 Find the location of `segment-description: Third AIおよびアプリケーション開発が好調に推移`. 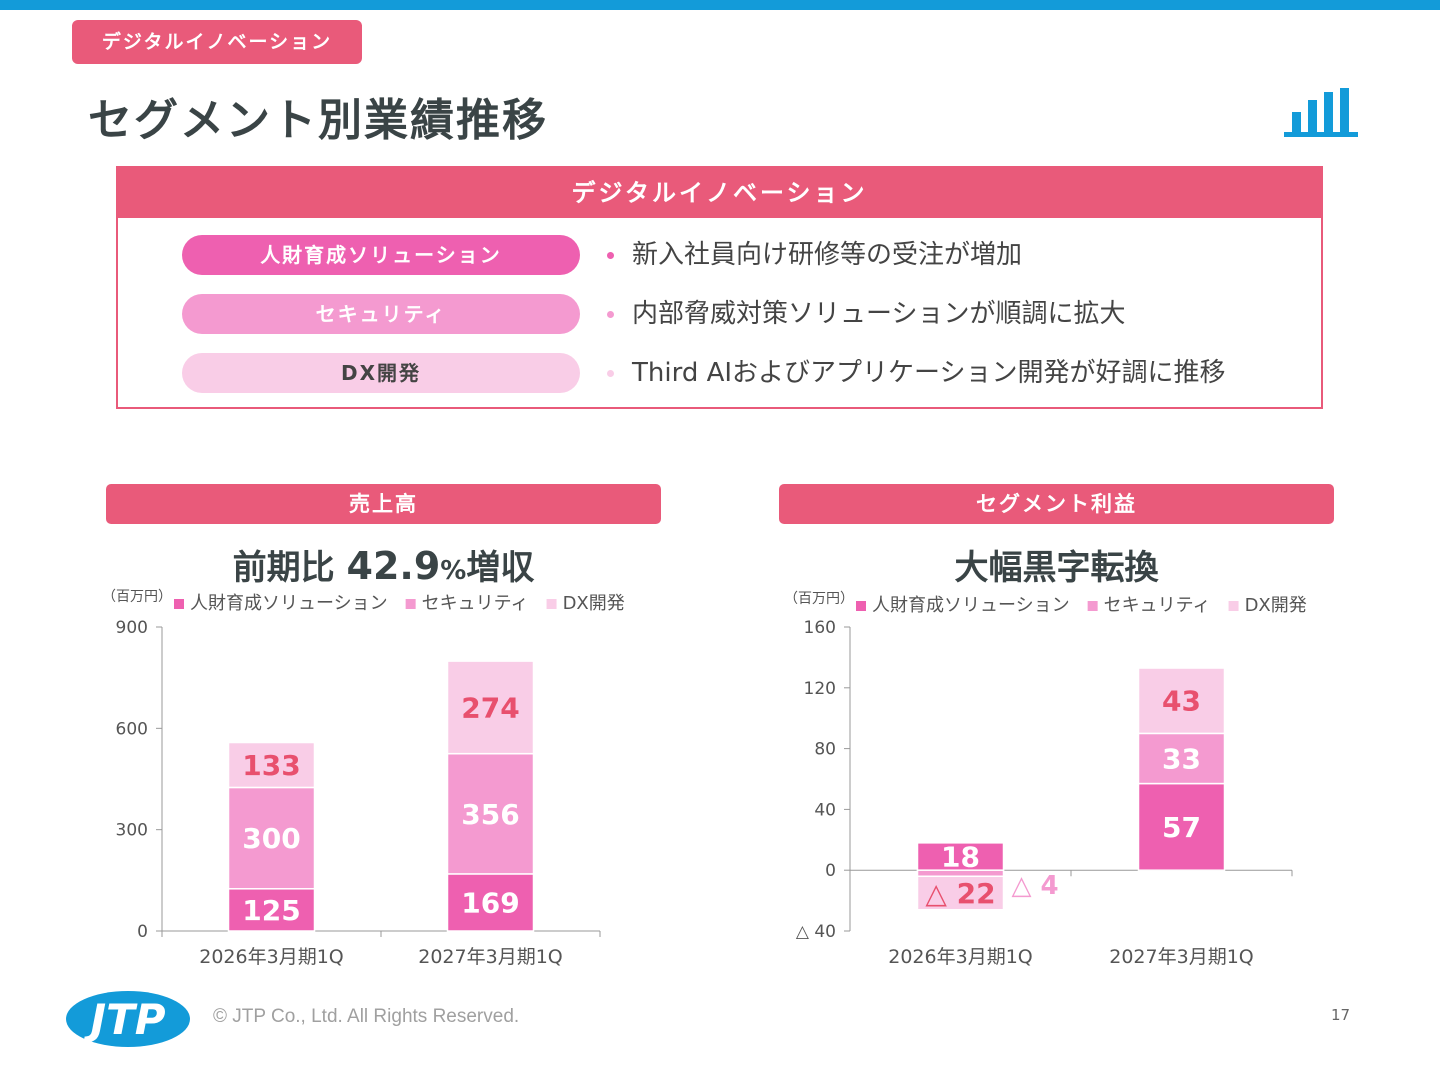

segment-description: Third AIおよびアプリケーション開発が好調に推移 is located at coordinates (929, 373).